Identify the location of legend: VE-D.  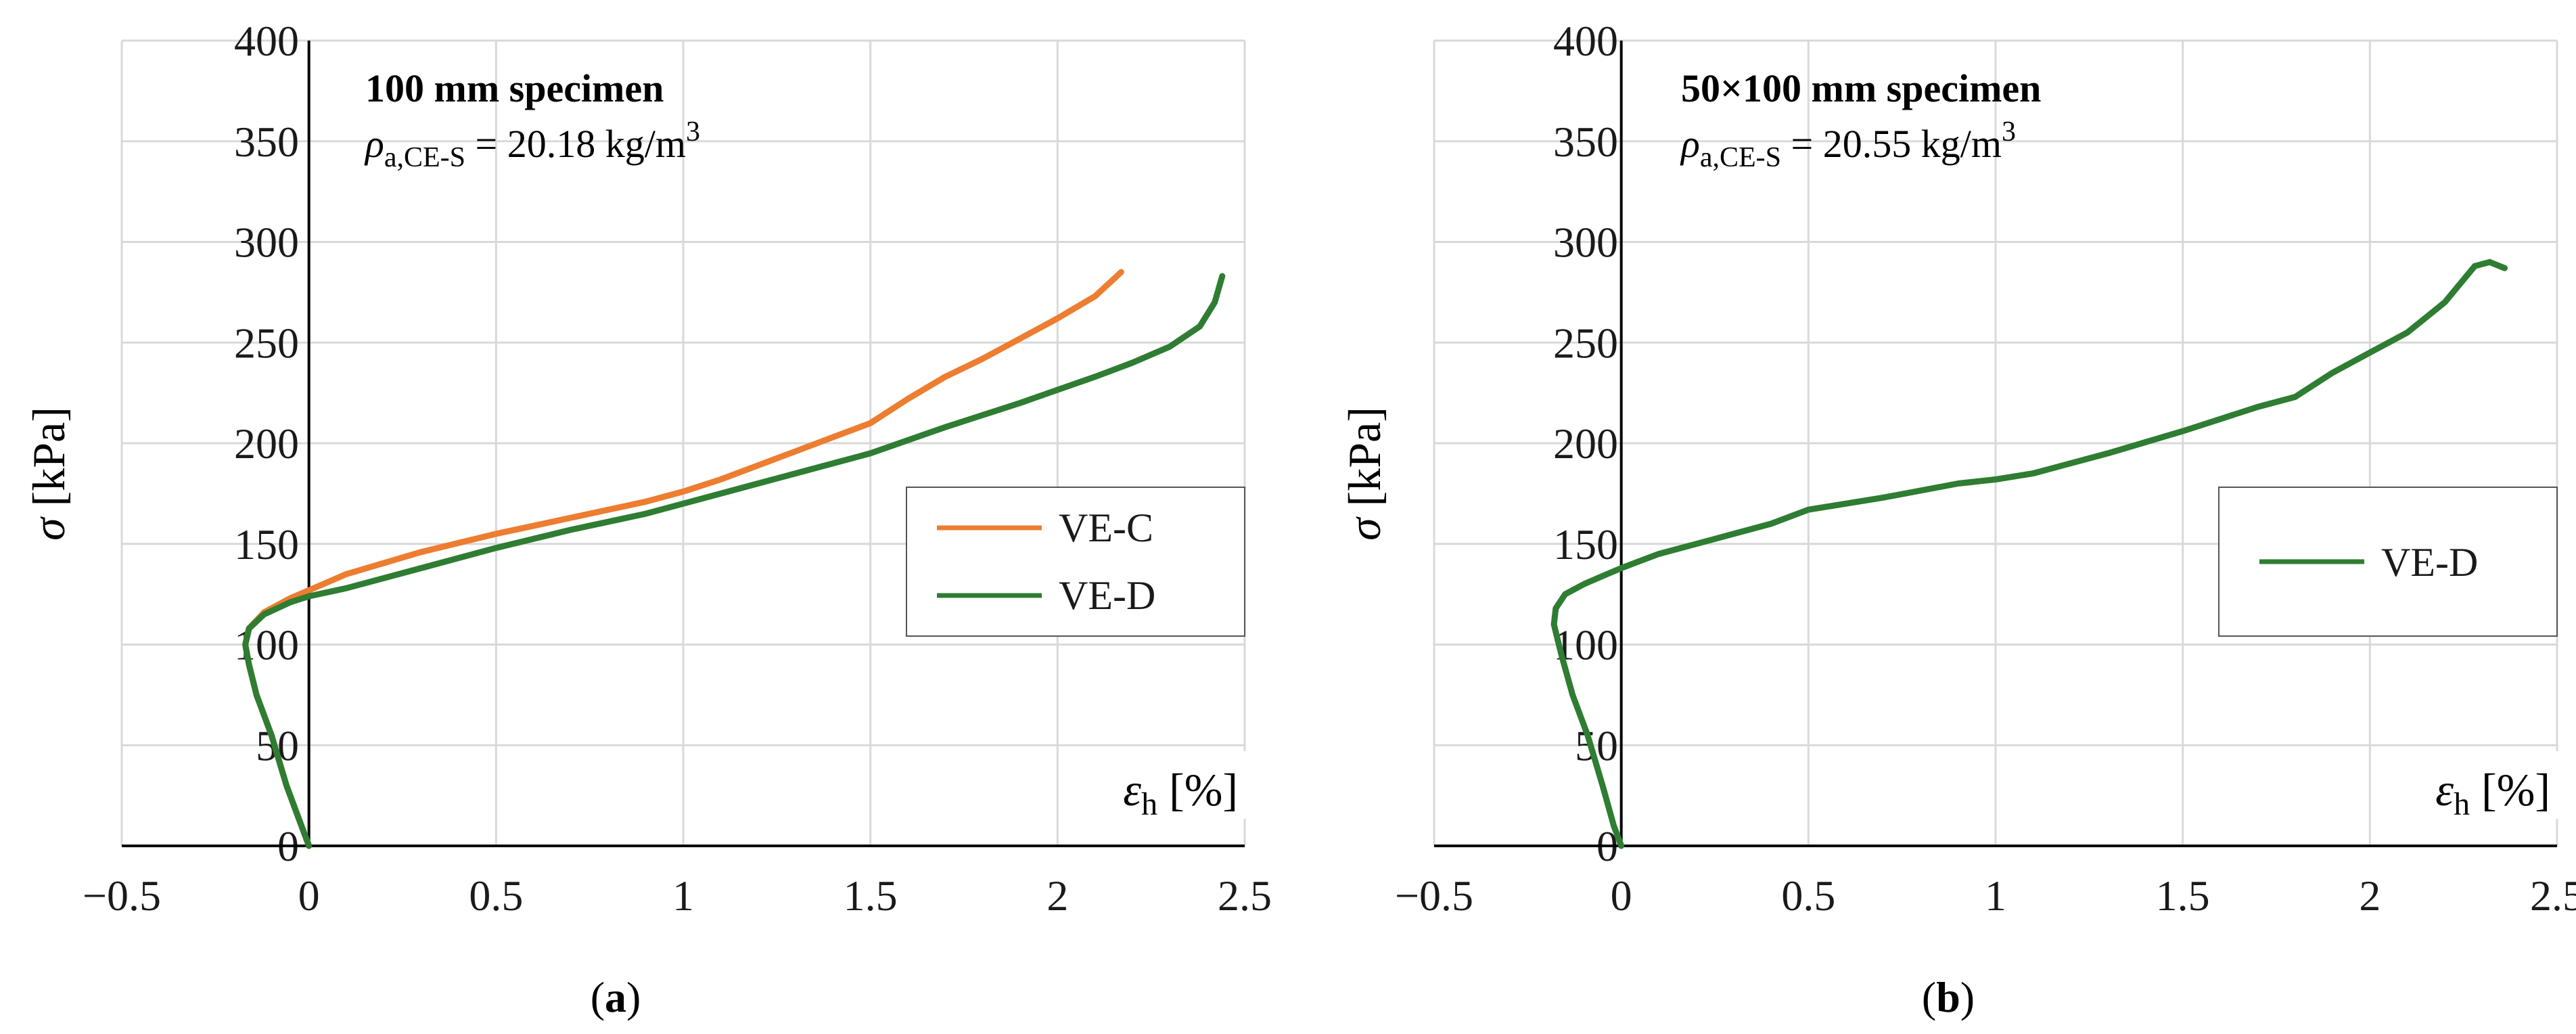
(2388, 562).